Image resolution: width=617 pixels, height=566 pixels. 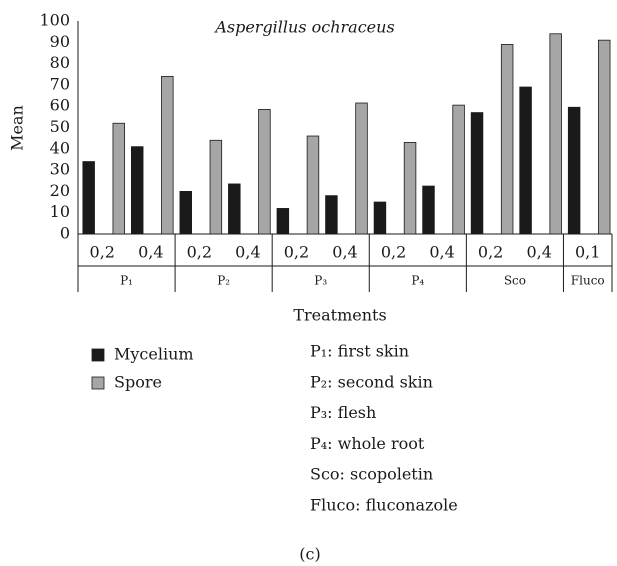 What do you see at coordinates (60, 62) in the screenshot?
I see `y-tick-label: 80` at bounding box center [60, 62].